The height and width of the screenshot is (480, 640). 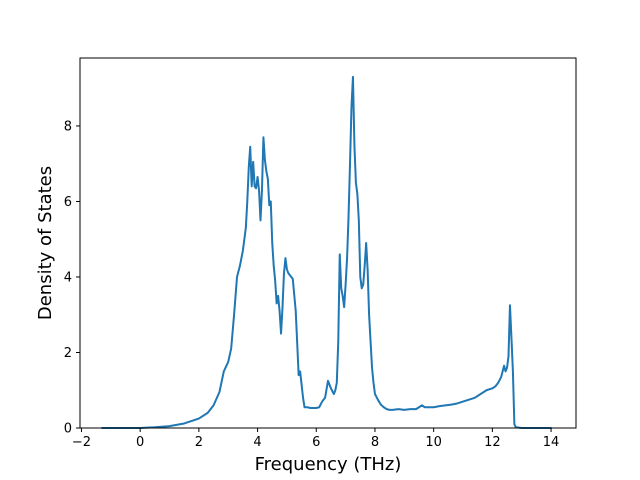 I want to click on y-axis: 0 2 4 6 8, so click(x=72, y=278).